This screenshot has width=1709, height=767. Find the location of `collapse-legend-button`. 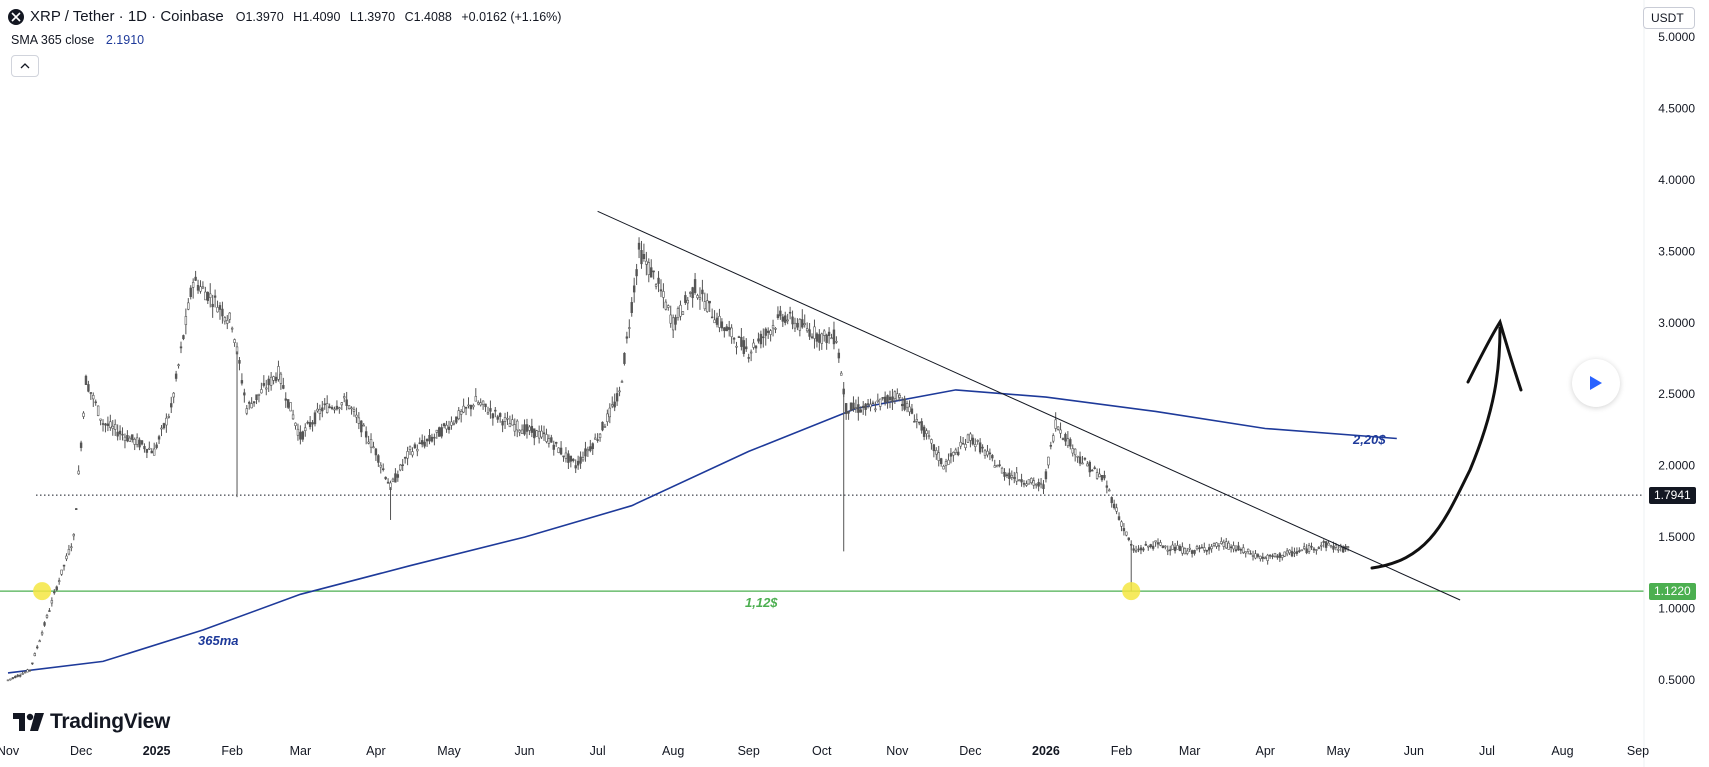

collapse-legend-button is located at coordinates (25, 66).